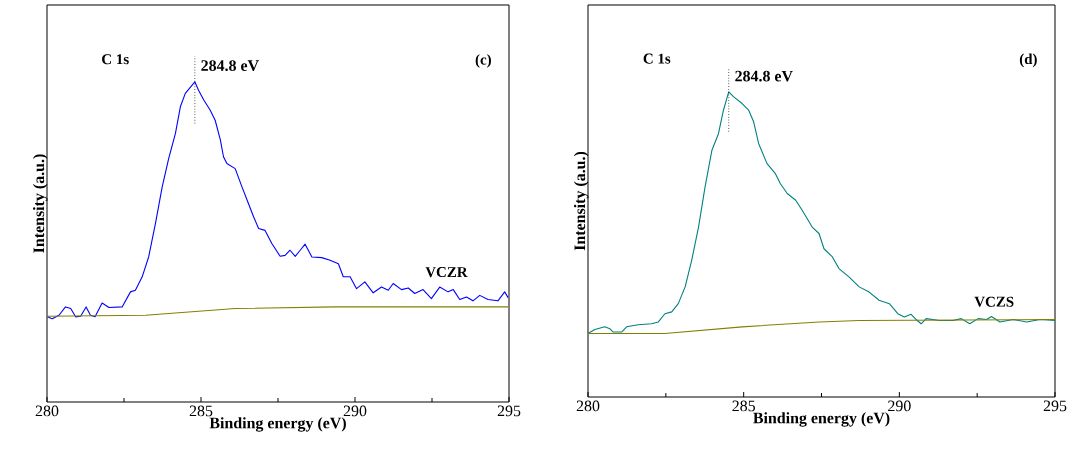  What do you see at coordinates (1028, 60) in the screenshot?
I see `text: (d)` at bounding box center [1028, 60].